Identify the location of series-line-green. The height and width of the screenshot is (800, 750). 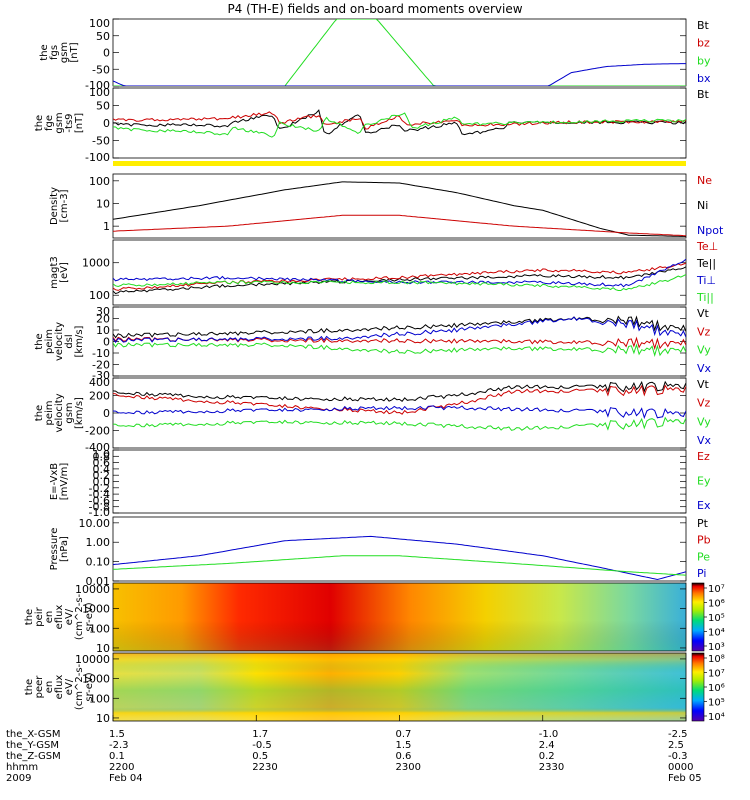
(399, 125).